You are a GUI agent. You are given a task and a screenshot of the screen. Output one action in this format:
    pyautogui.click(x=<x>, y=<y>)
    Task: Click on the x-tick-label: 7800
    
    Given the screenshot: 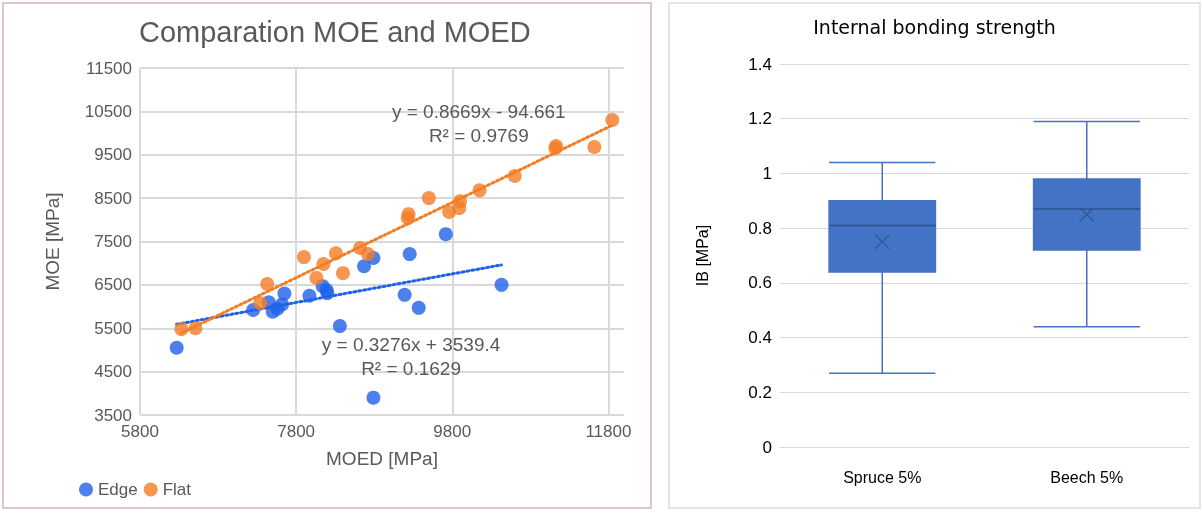 What is the action you would take?
    pyautogui.click(x=296, y=431)
    